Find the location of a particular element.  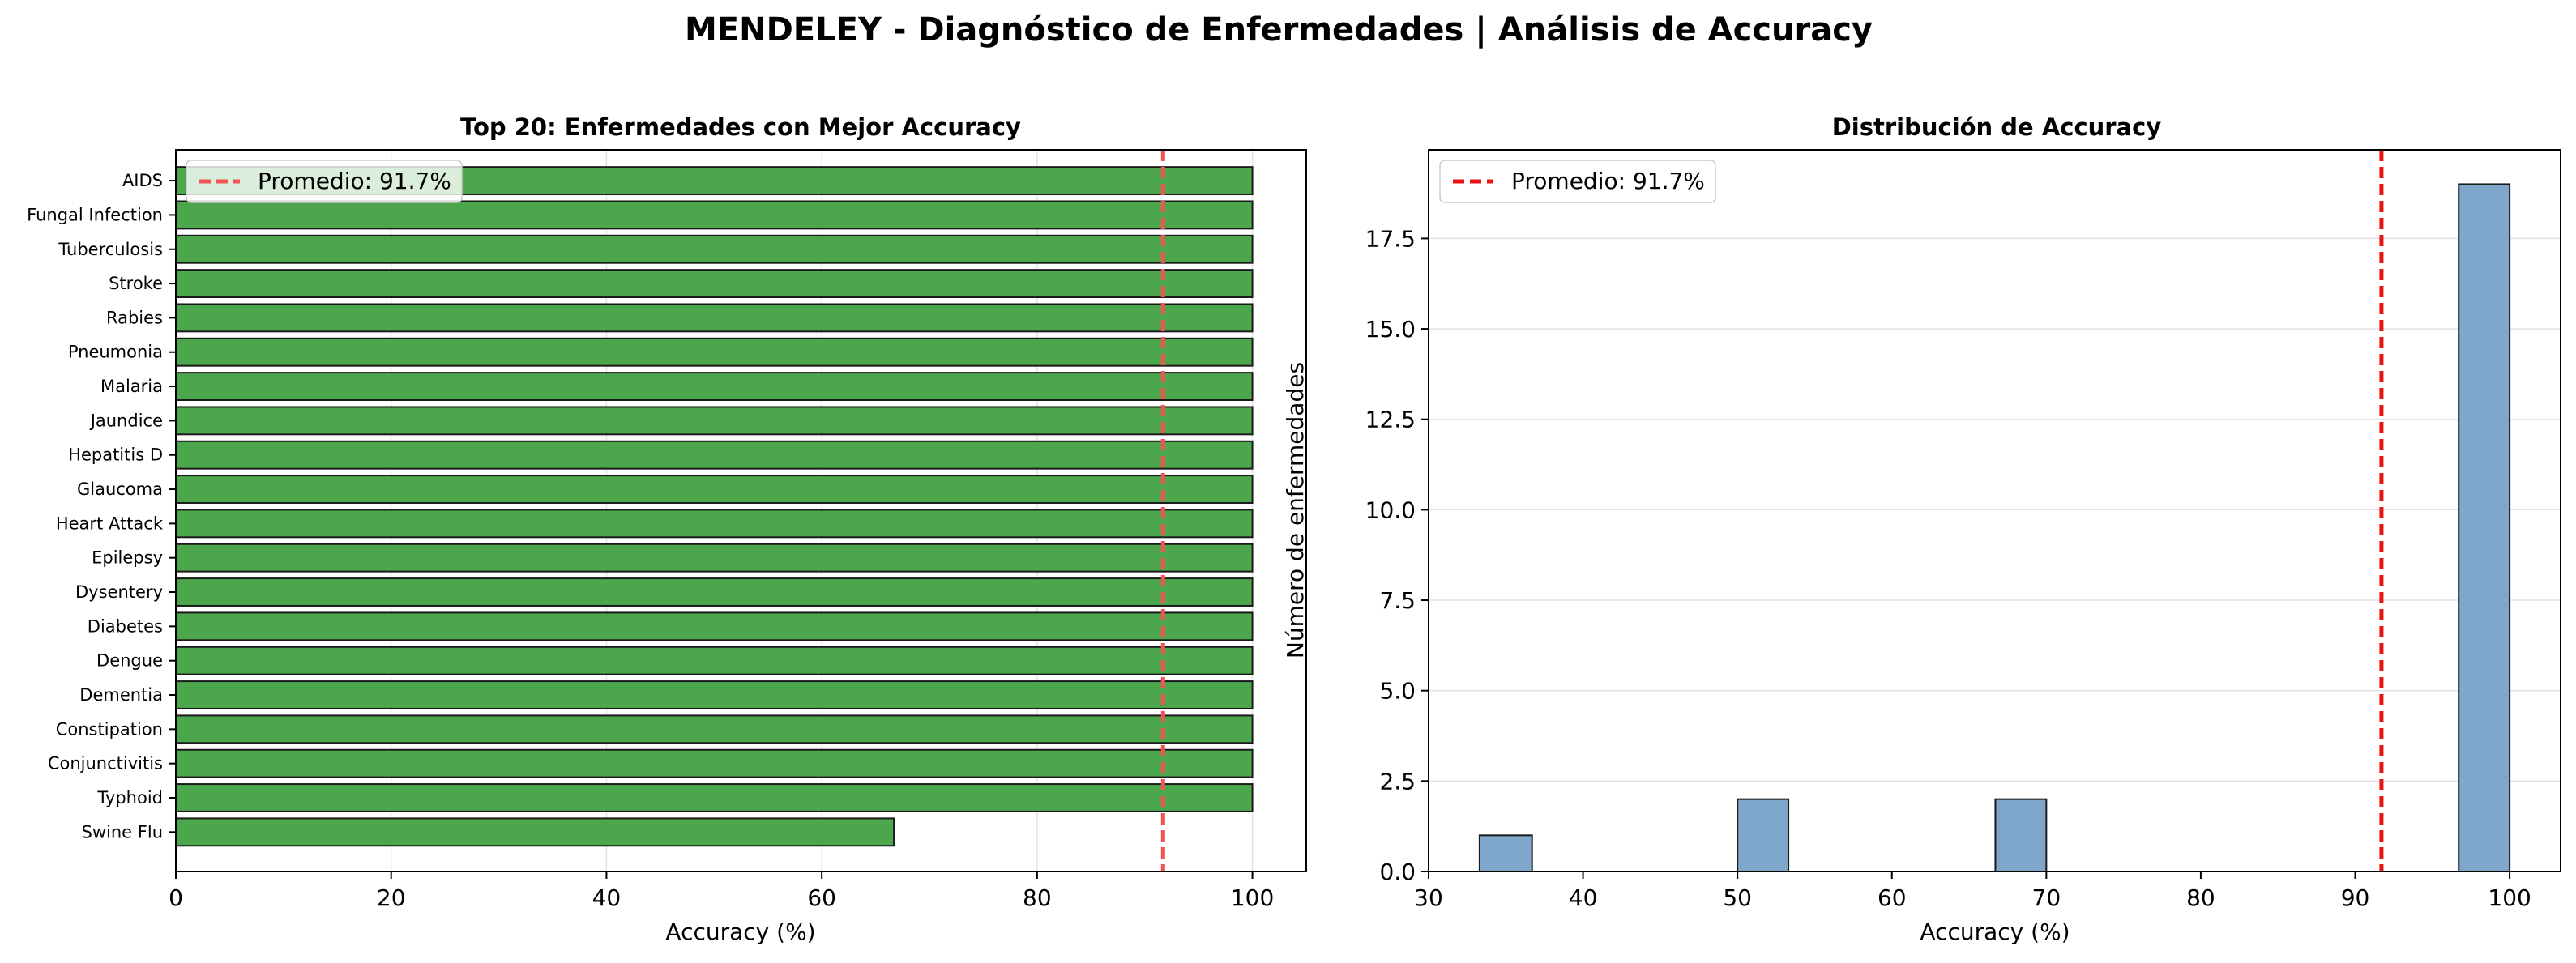

left-y-tick-label-1: Fungal Infection is located at coordinates (95, 214).